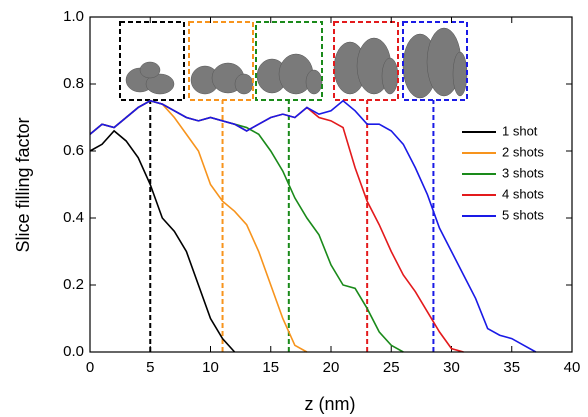 This screenshot has width=588, height=417. Describe the element at coordinates (520, 130) in the screenshot. I see `legend-label: 1 shot` at that location.